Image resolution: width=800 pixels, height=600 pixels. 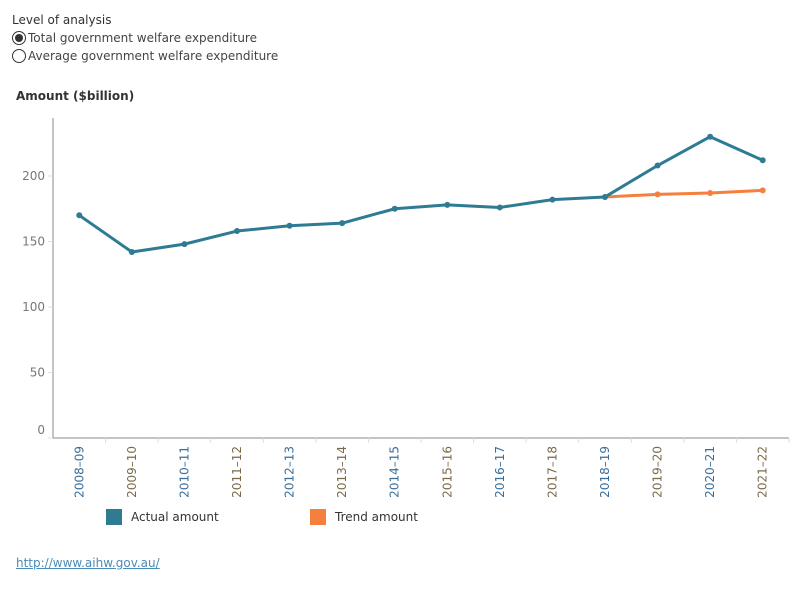 I want to click on x-tick-label: 2018–19, so click(x=605, y=472).